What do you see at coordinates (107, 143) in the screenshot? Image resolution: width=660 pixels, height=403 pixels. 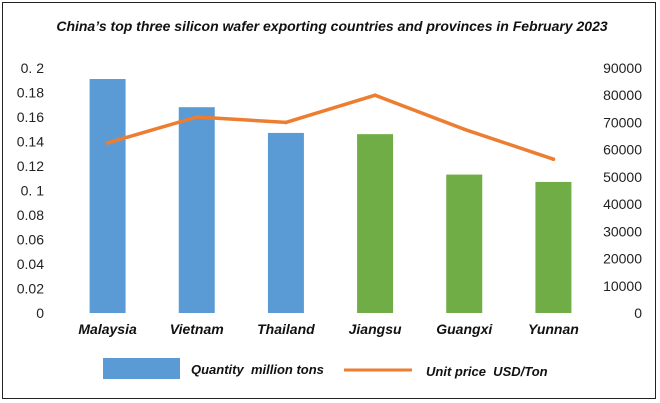 I see `line-point-malaysia` at bounding box center [107, 143].